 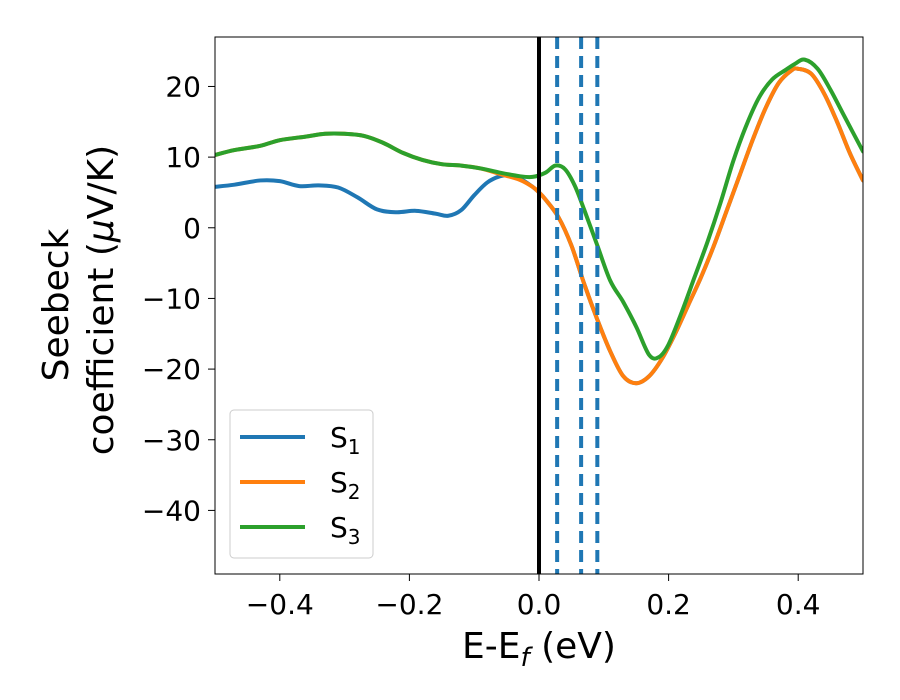 What do you see at coordinates (79, 300) in the screenshot?
I see `y-axis-label: Seebeck coefficient (μV/K)` at bounding box center [79, 300].